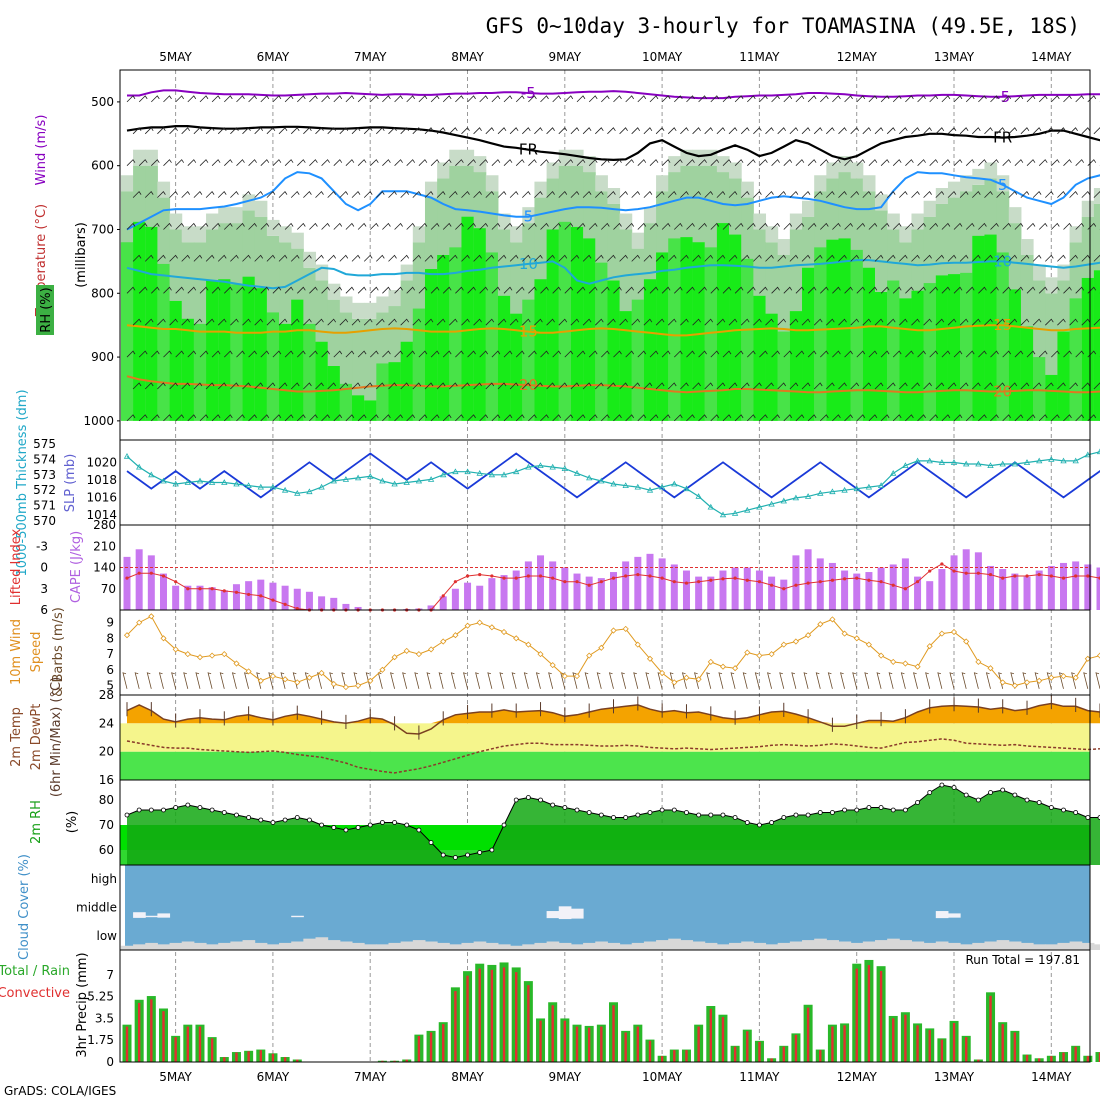 The height and width of the screenshot is (1100, 1100). What do you see at coordinates (1002, 138) in the screenshot?
I see `contour-label: FR` at bounding box center [1002, 138].